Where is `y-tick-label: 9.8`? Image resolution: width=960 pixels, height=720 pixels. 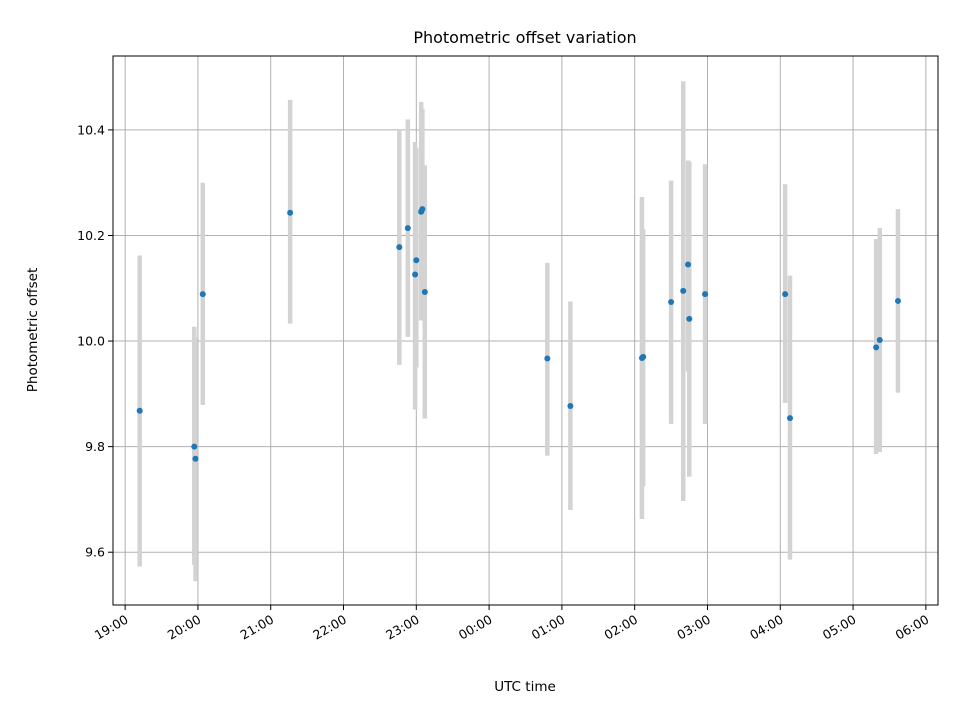 y-tick-label: 9.8 is located at coordinates (95, 446).